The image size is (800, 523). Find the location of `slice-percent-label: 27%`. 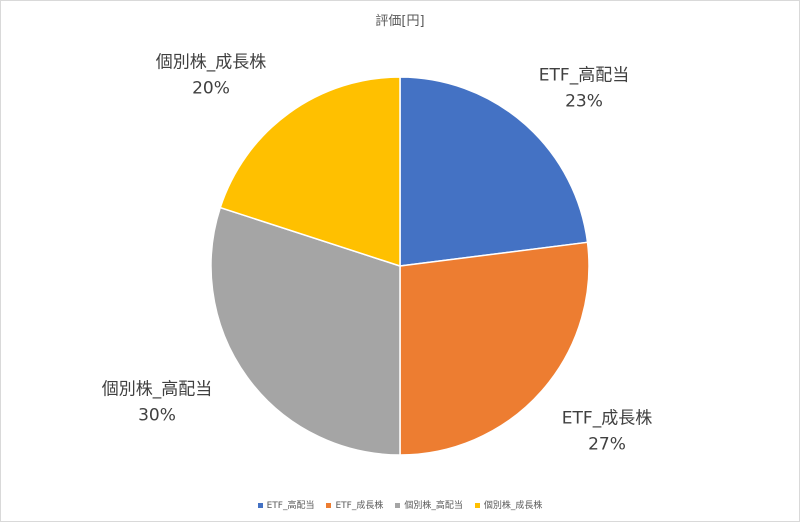

slice-percent-label: 27% is located at coordinates (607, 444).